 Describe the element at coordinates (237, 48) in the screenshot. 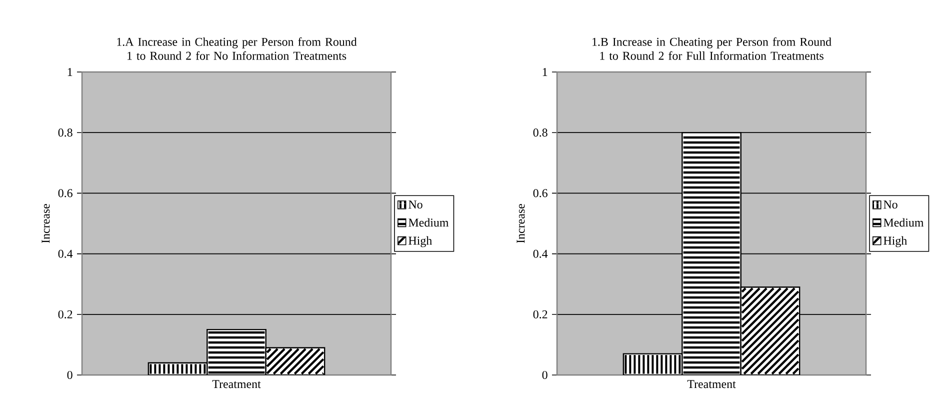

I see `chart-title: 1.A Increase in Cheating per Person from Round 1 to Round 2 for No Information Treatments` at that location.